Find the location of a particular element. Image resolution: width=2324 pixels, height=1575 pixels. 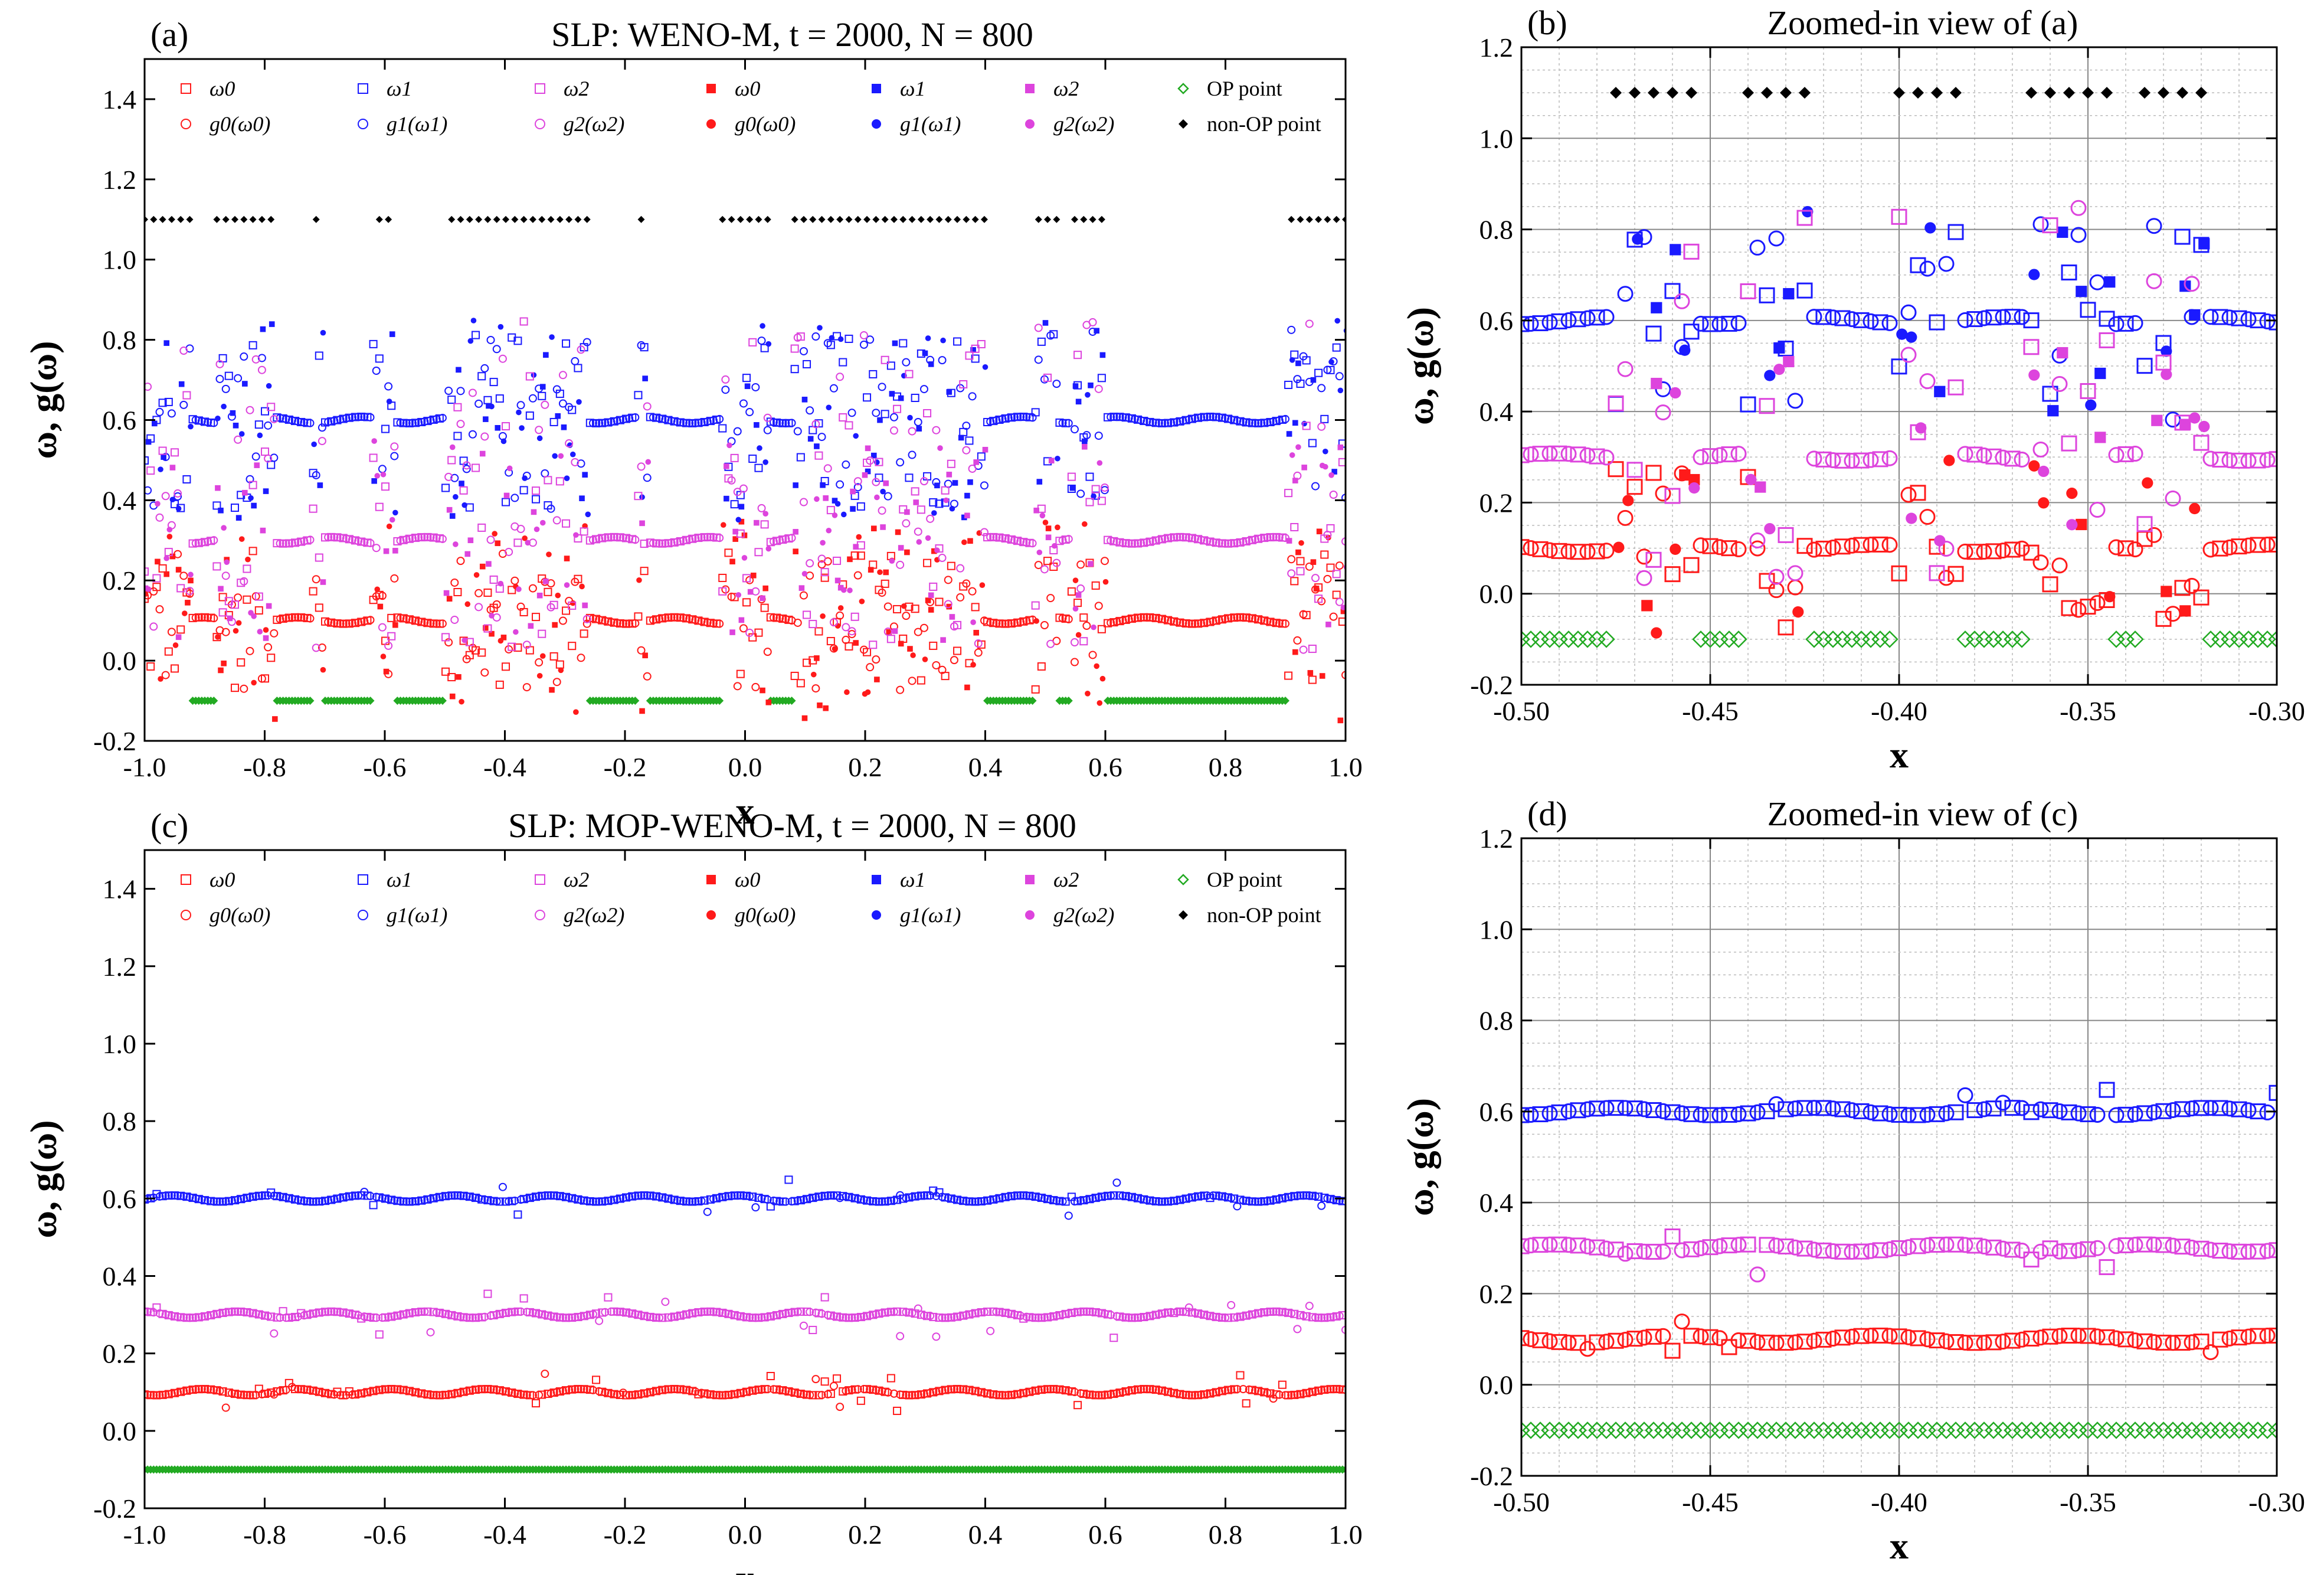

nonop-point-marker is located at coordinates (1056, 219).